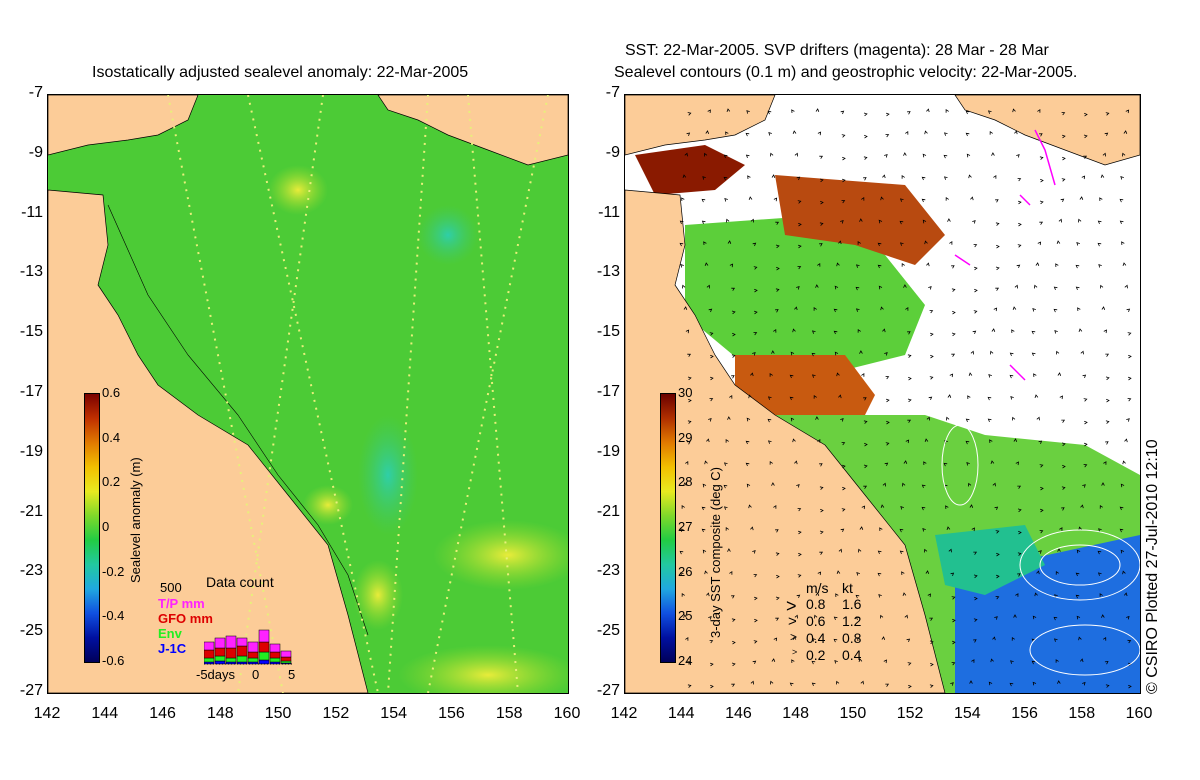 The width and height of the screenshot is (1200, 780). I want to click on velocity-kt: 1.6, so click(852, 604).